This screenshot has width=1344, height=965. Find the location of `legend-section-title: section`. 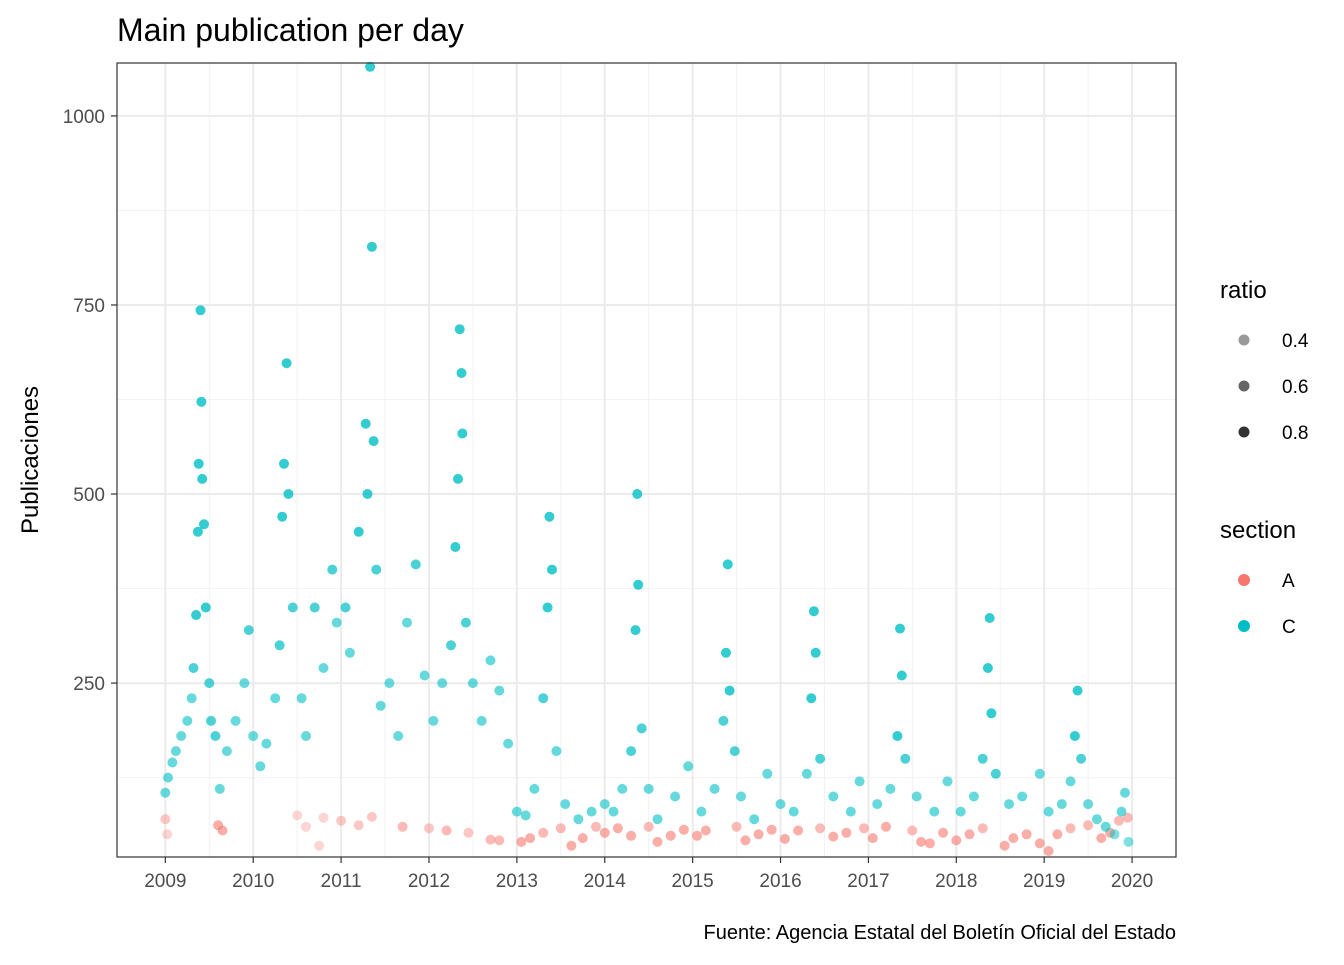

legend-section-title: section is located at coordinates (1258, 530).